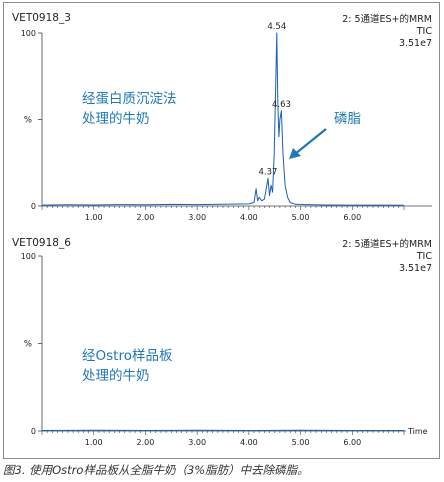 The width and height of the screenshot is (444, 482). What do you see at coordinates (417, 431) in the screenshot?
I see `x-axis-label: Time` at bounding box center [417, 431].